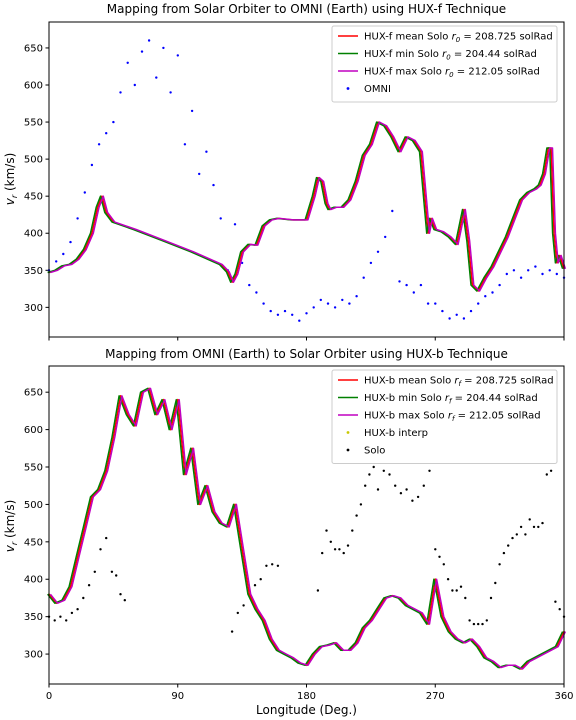  Describe the element at coordinates (11, 179) in the screenshot. I see `top-panel-ylabel: vr (km/s)` at that location.